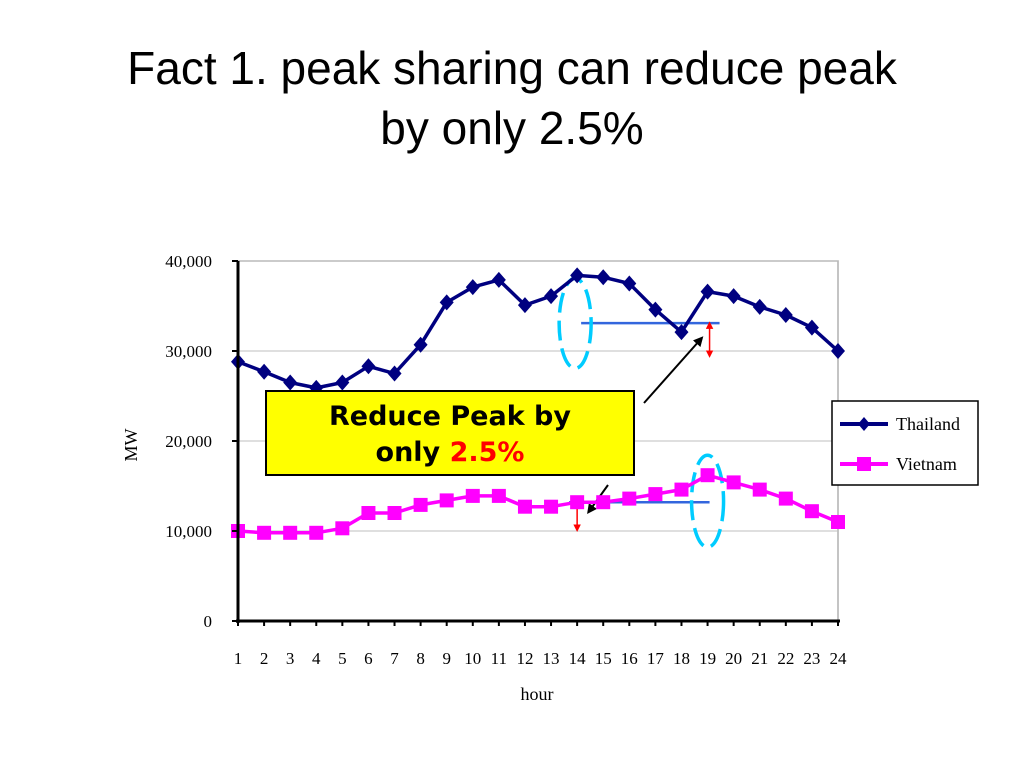 This screenshot has height=768, width=1024. I want to click on x-tick-label: 20, so click(733, 658).